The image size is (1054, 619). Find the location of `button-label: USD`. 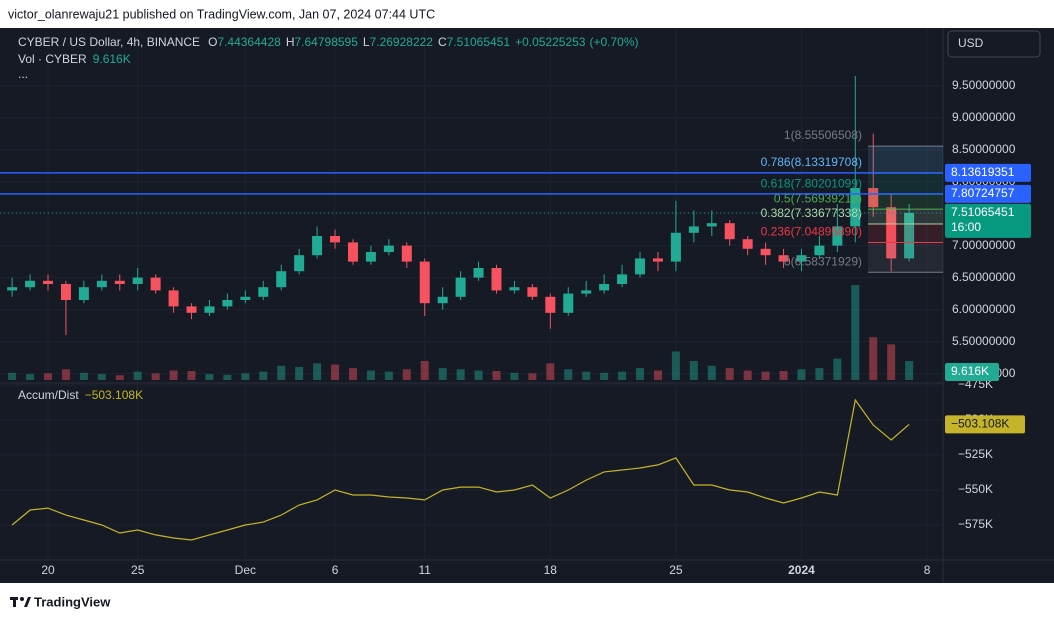

button-label: USD is located at coordinates (971, 43).